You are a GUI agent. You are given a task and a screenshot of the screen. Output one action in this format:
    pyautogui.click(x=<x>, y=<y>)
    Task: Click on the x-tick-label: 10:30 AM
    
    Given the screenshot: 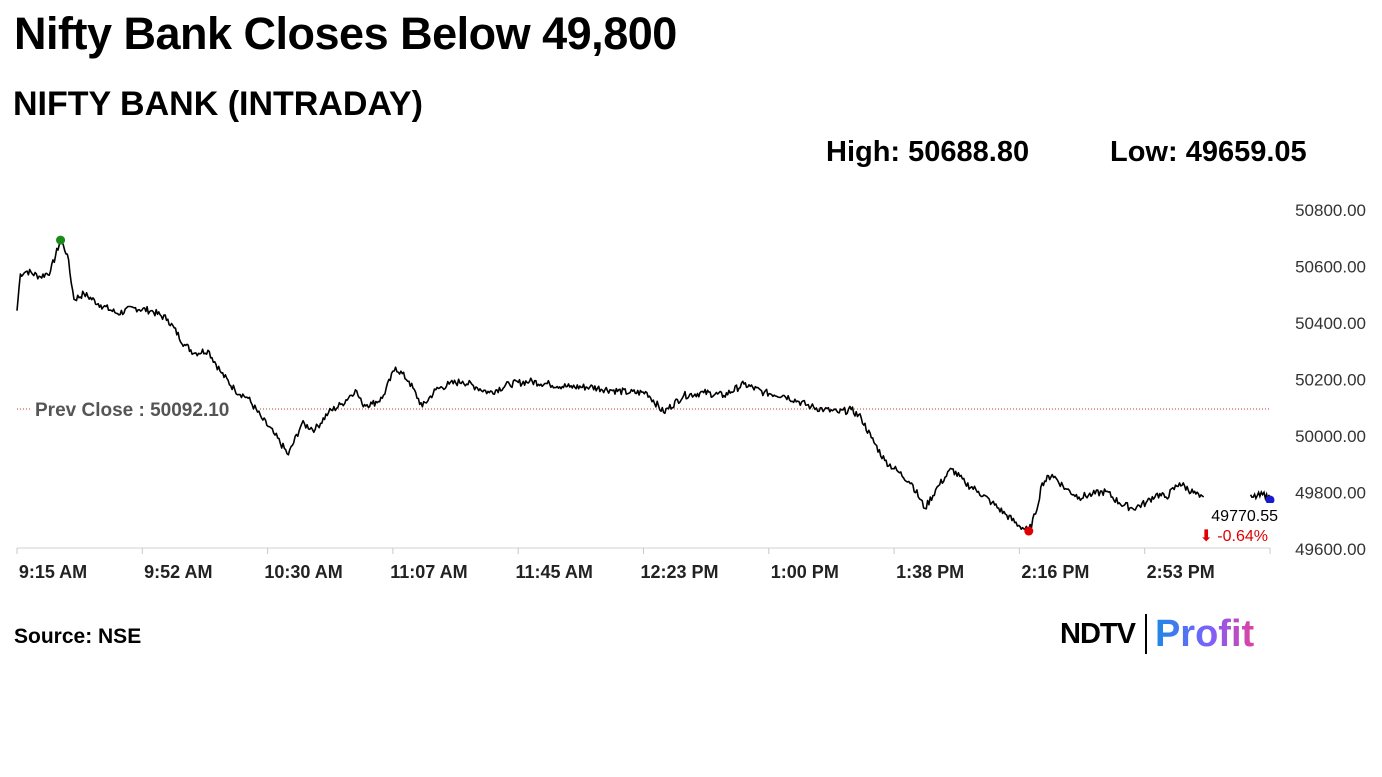 What is the action you would take?
    pyautogui.click(x=303, y=572)
    